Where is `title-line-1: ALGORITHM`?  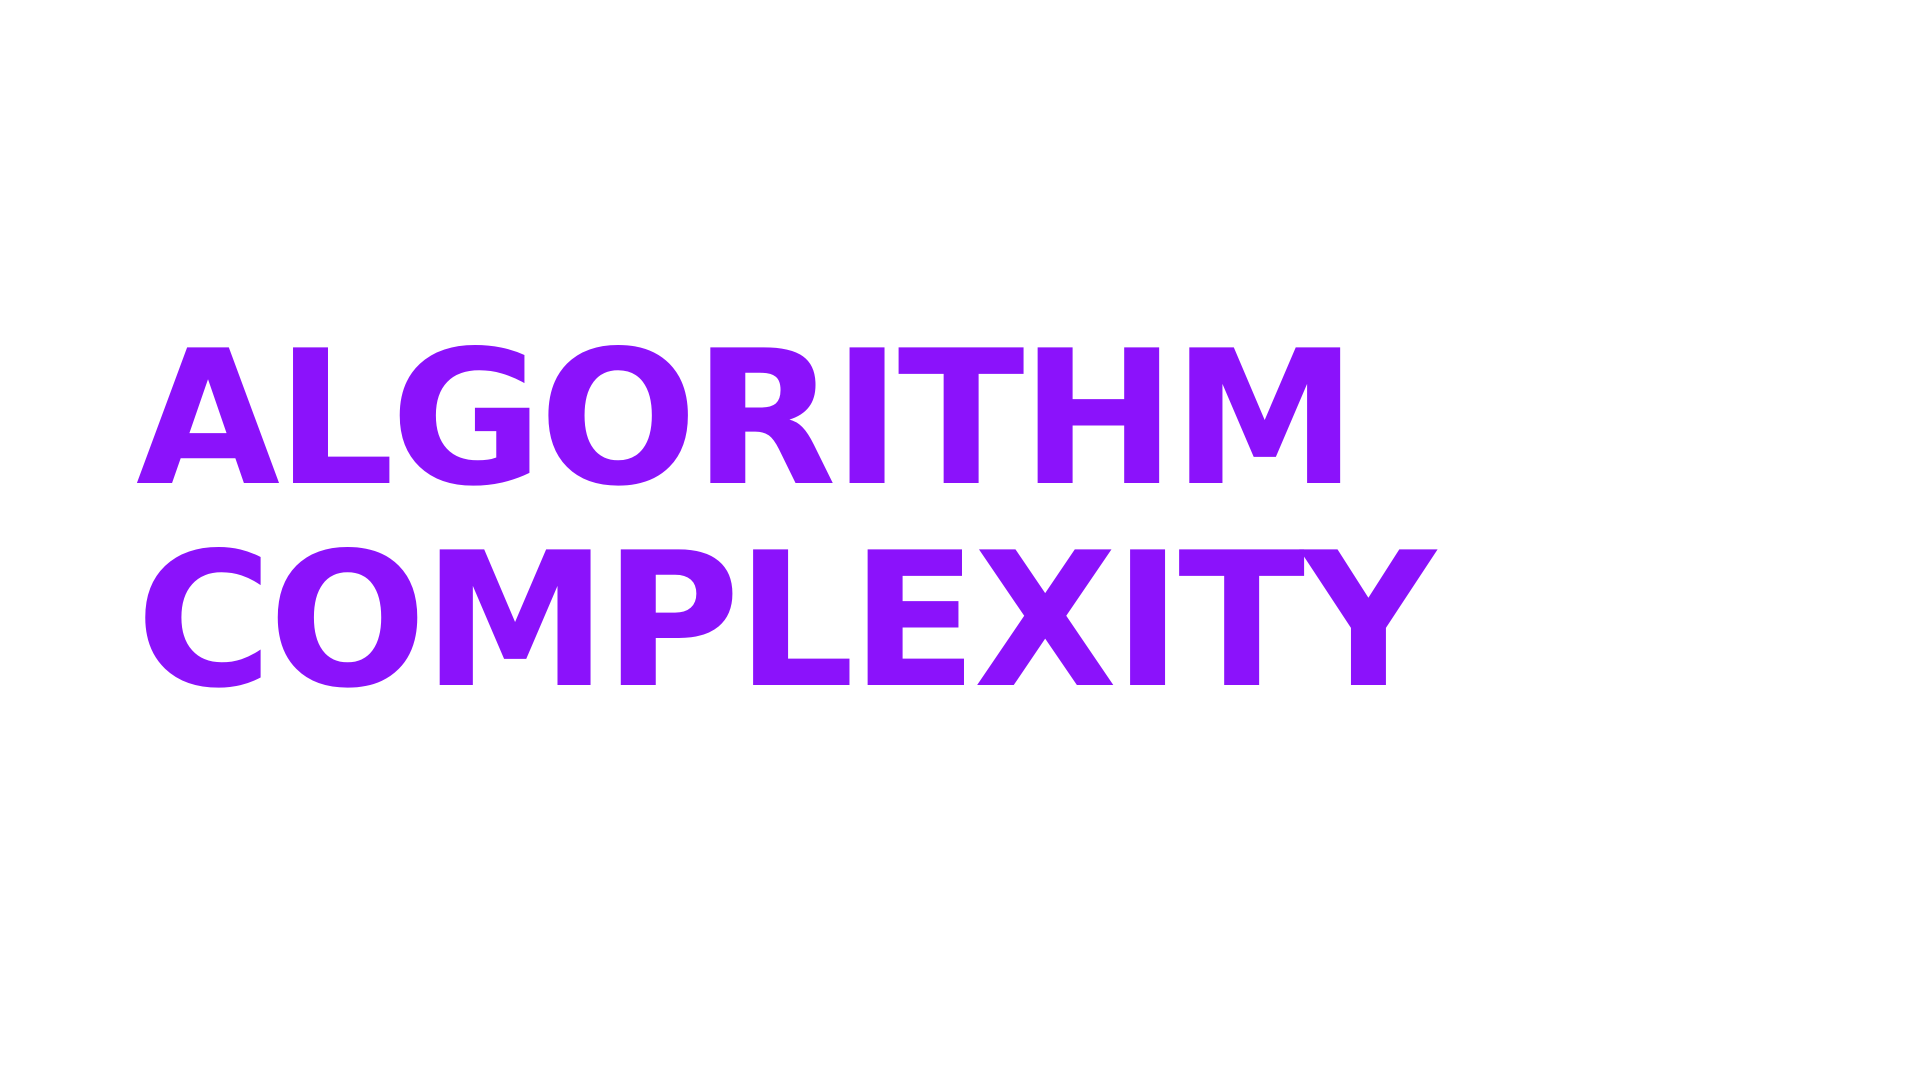 title-line-1: ALGORITHM is located at coordinates (746, 418).